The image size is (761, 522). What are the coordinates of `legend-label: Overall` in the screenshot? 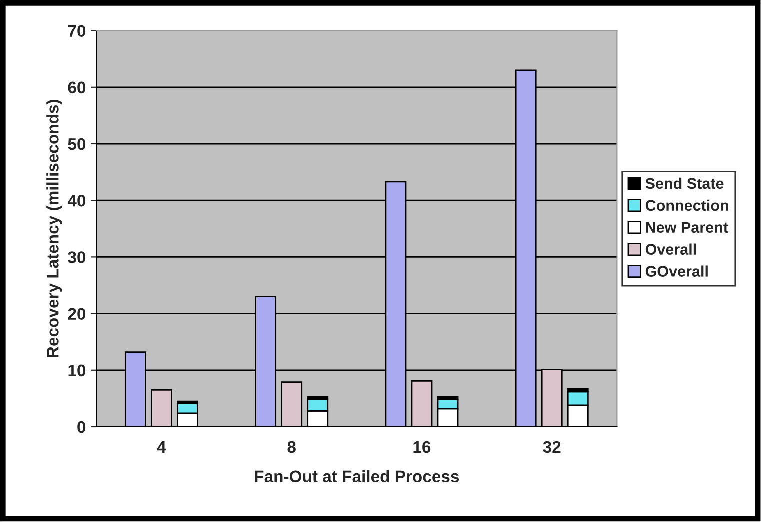 It's located at (671, 249).